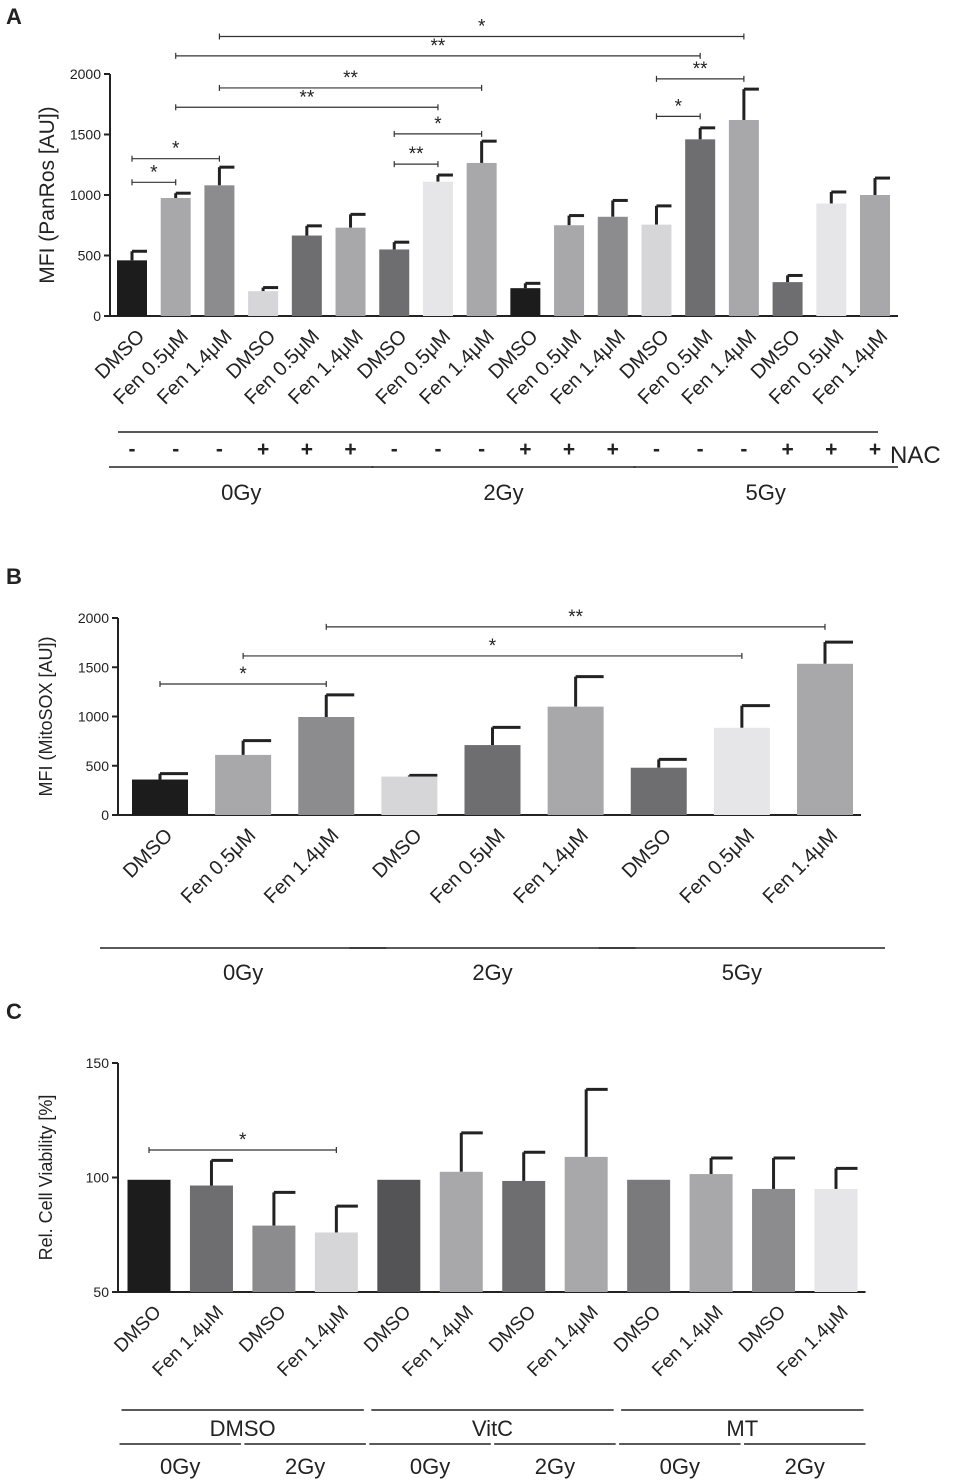 The height and width of the screenshot is (1480, 953). I want to click on panel-label-b: B, so click(14, 576).